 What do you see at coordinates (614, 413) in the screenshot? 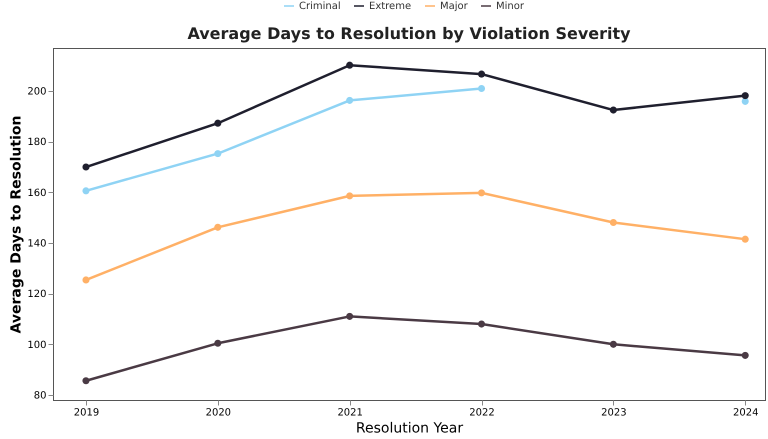
I see `x-tick-label: 2023` at bounding box center [614, 413].